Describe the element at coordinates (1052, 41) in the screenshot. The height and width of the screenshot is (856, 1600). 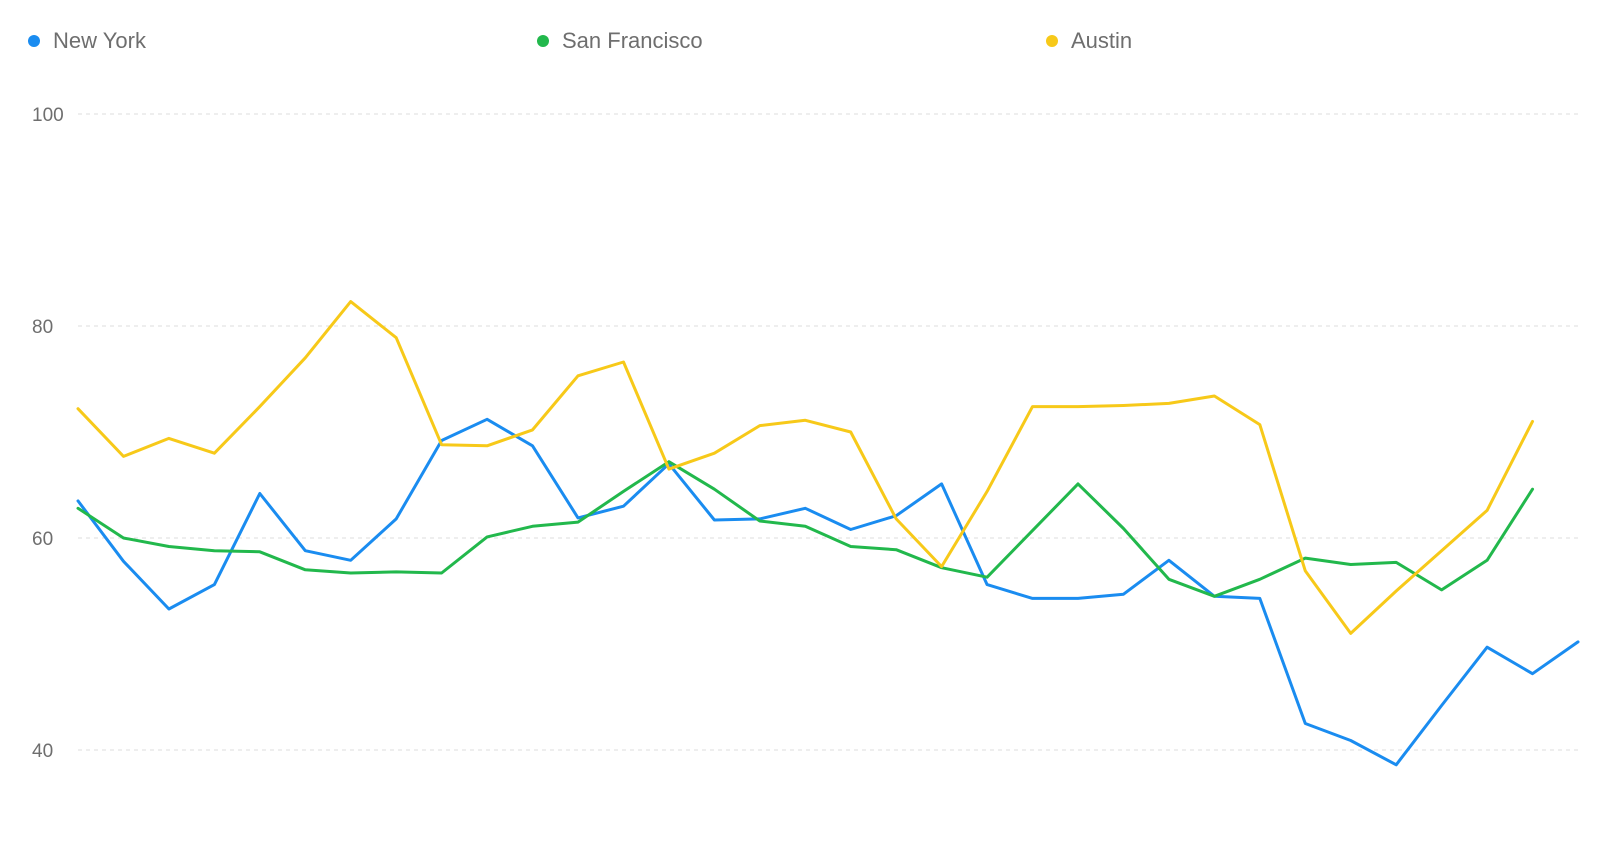
I see `legend-dot-austin-icon` at that location.